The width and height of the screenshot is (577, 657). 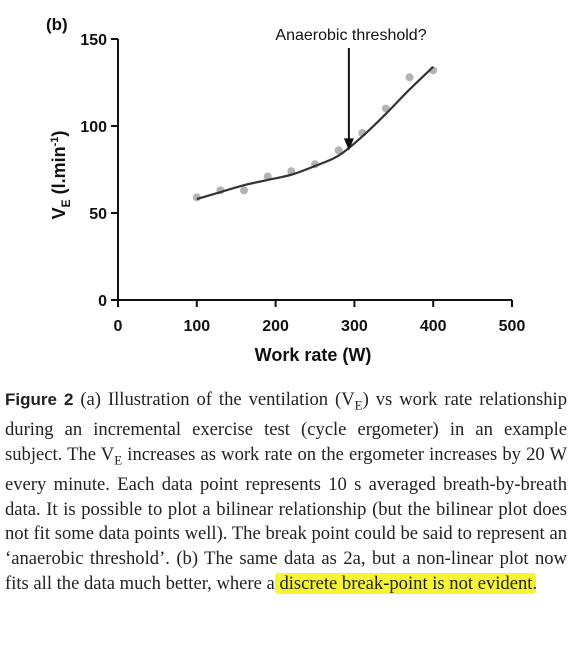 I want to click on y-tick-label: 150, so click(x=93, y=40).